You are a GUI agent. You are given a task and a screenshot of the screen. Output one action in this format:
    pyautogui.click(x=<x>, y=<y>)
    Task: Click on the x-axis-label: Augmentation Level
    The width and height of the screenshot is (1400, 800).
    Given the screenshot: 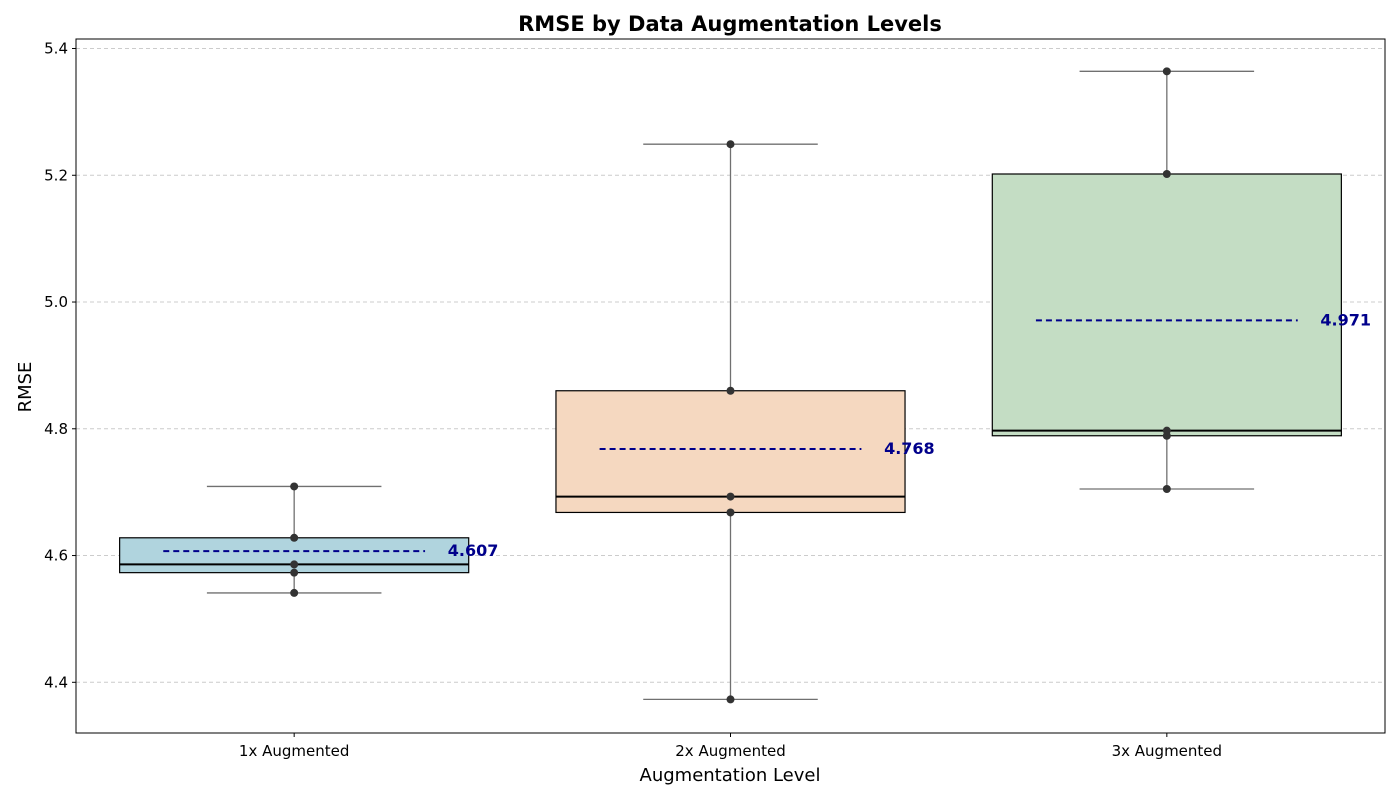 What is the action you would take?
    pyautogui.click(x=730, y=775)
    